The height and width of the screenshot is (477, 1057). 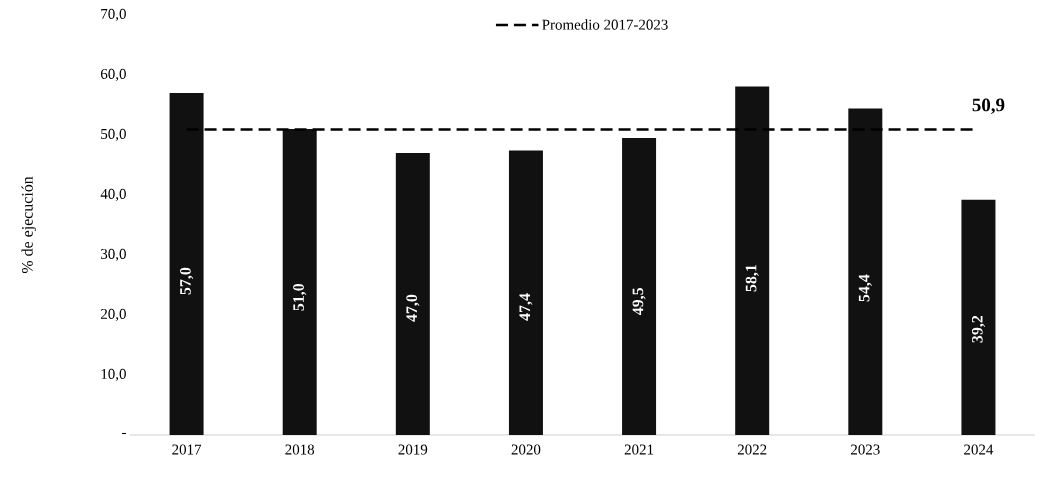 I want to click on y-tick-label: 20,0, so click(x=113, y=315).